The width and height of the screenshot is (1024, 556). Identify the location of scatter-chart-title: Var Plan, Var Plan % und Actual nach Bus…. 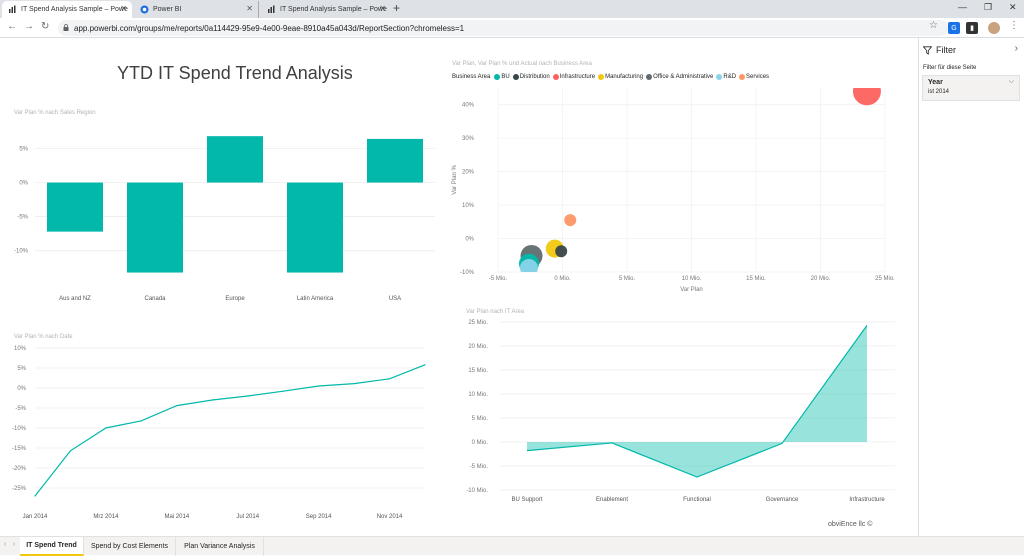
(522, 64).